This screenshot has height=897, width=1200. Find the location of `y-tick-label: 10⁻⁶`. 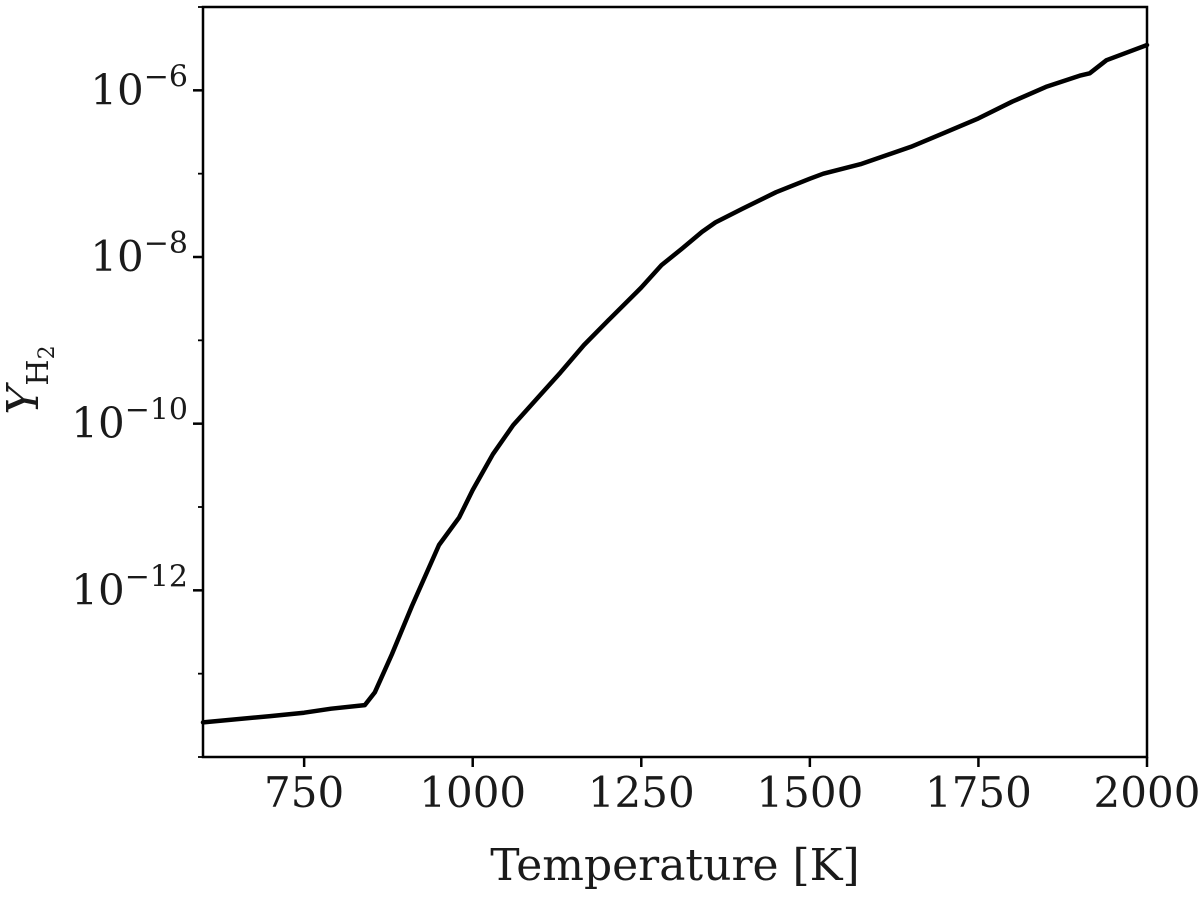

y-tick-label: 10⁻⁶ is located at coordinates (139, 86).